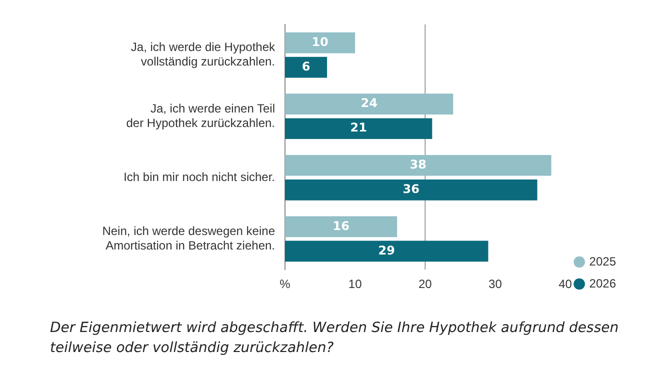 The width and height of the screenshot is (646, 388). What do you see at coordinates (425, 284) in the screenshot?
I see `x-tick-label: 20` at bounding box center [425, 284].